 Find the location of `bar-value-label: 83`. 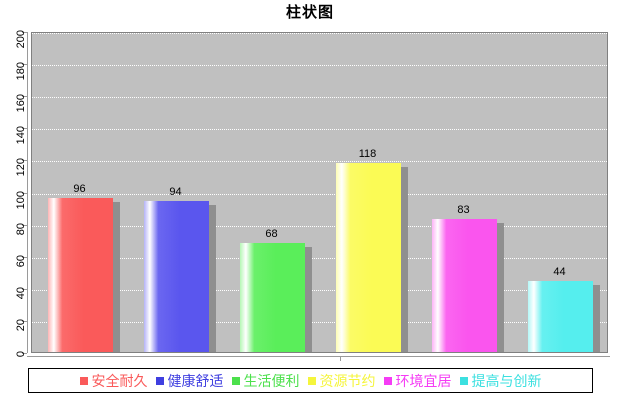

bar-value-label: 83 is located at coordinates (463, 209).